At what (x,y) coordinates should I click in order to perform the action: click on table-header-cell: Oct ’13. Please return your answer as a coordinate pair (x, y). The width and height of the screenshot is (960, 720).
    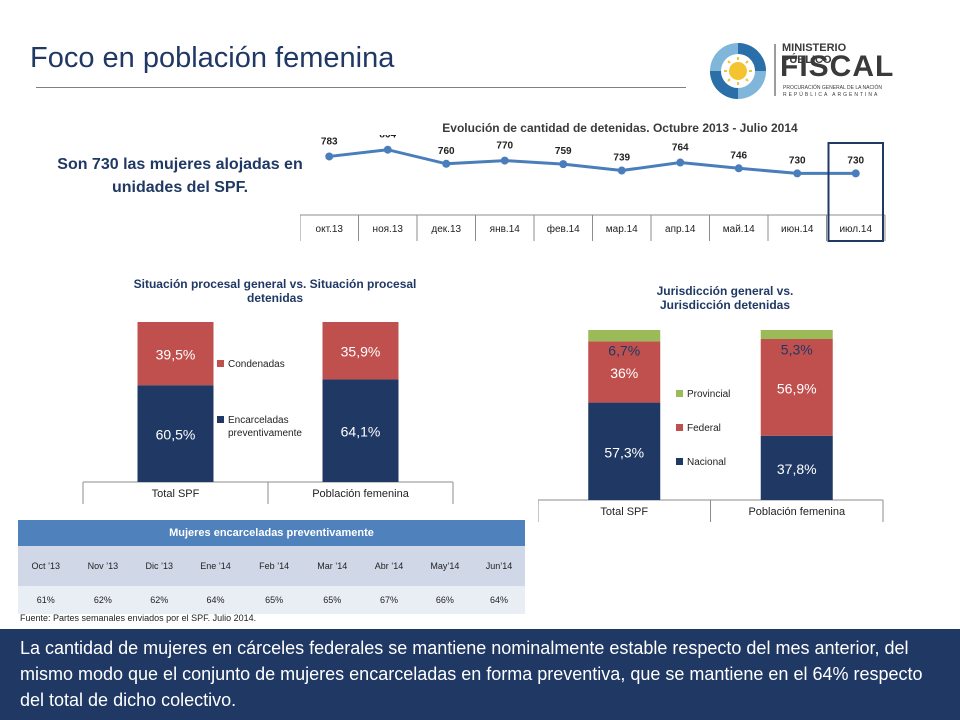
    Looking at the image, I should click on (46, 566).